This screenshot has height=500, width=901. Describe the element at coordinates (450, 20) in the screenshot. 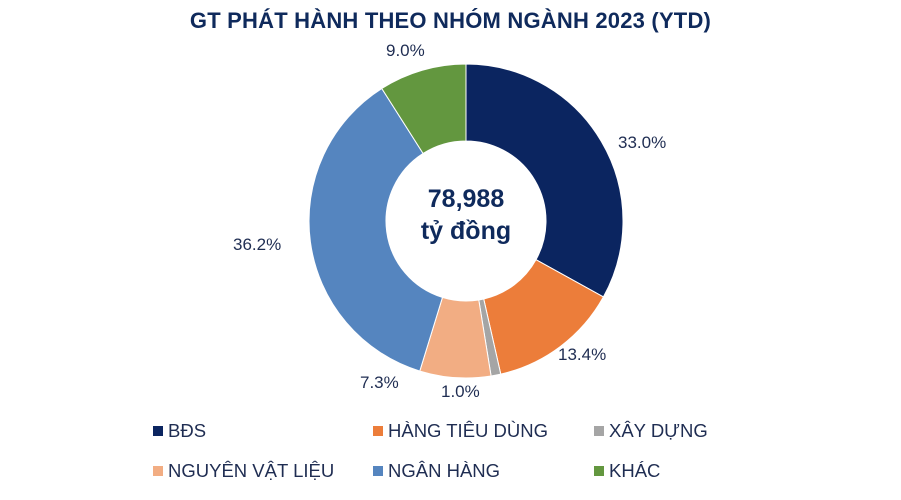

I see `chart-title: GT PHÁT HÀNH THEO NHÓM NGÀNH 2023 (YTD)` at that location.